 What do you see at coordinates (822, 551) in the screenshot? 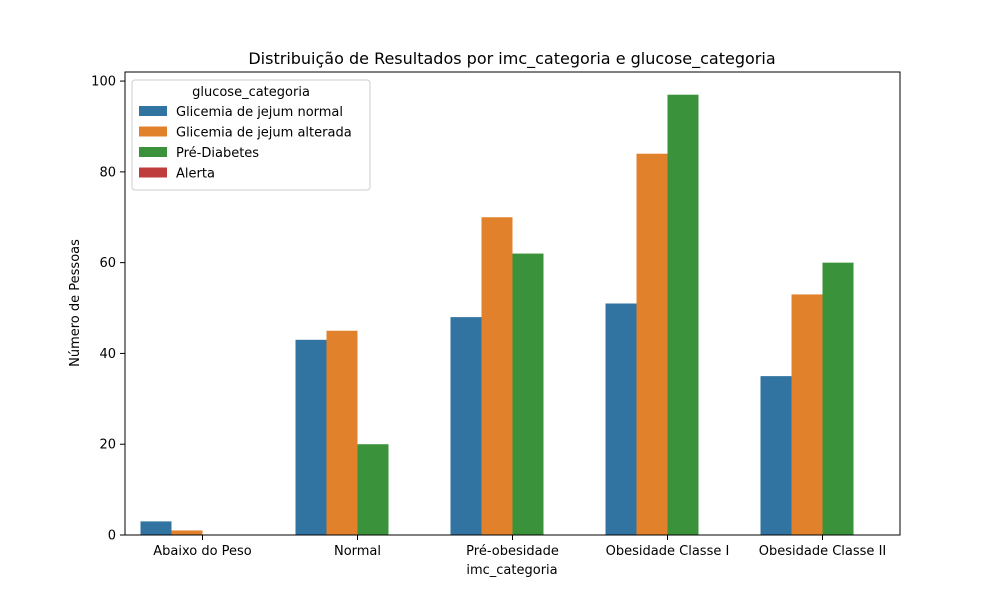
I see `x-tick-label: Obesidade Classe II` at bounding box center [822, 551].